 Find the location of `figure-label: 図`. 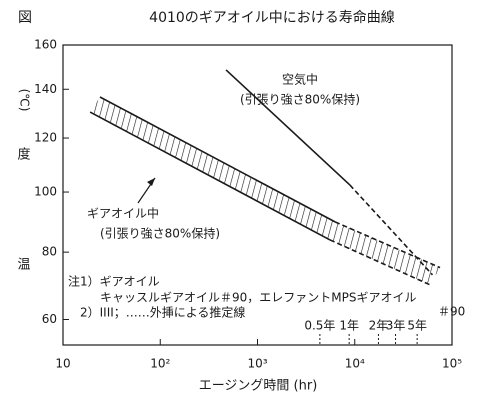

figure-label: 図 is located at coordinates (25, 18).